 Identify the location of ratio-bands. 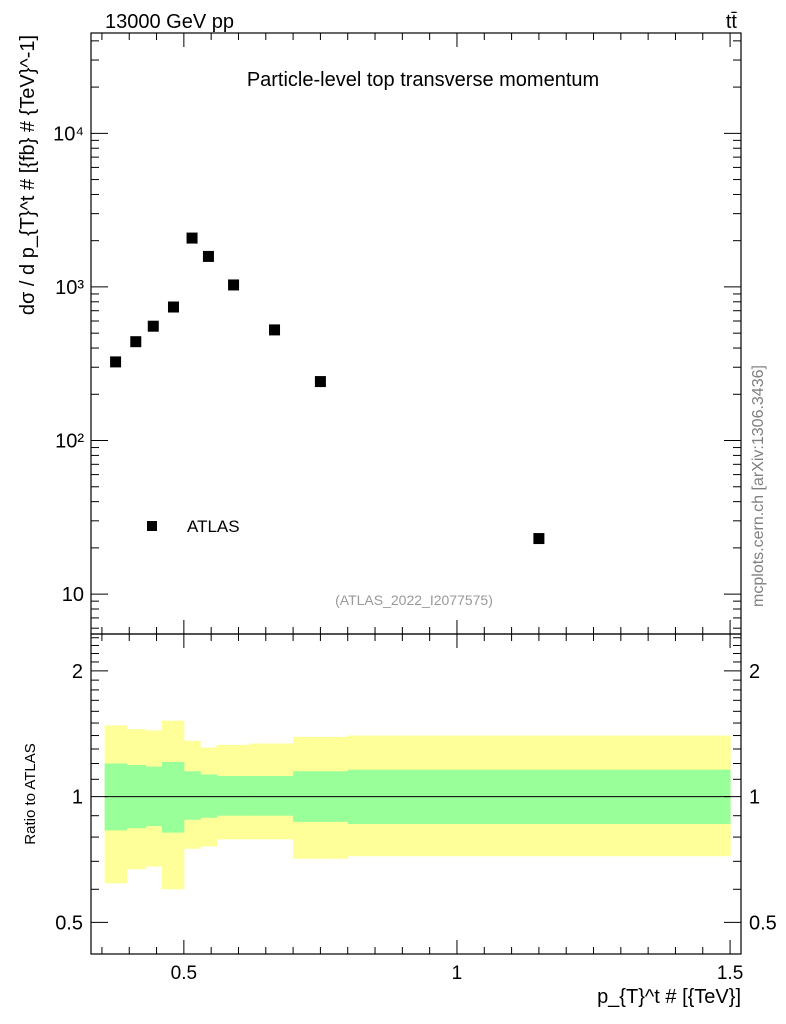
(417, 805).